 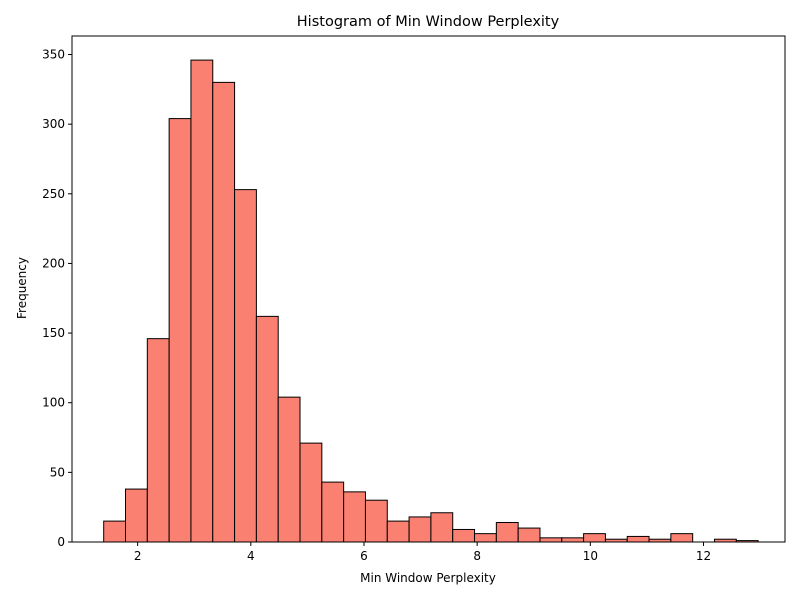 I want to click on y-axis-label: Frequency, so click(x=22, y=288).